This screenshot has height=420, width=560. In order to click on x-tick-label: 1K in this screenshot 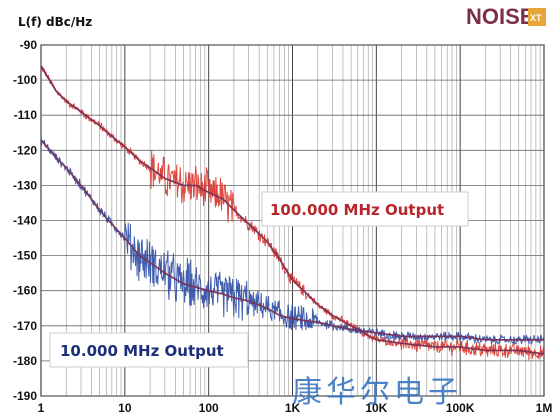, I will do `click(293, 408)`.